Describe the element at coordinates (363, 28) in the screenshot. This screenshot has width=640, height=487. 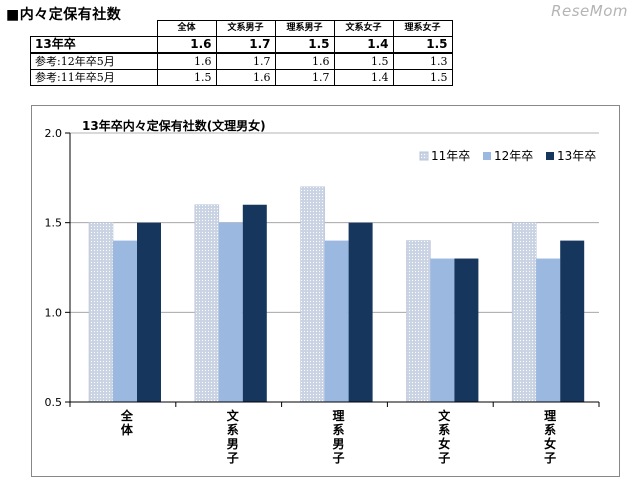
I see `table-header-cell: 文系女子` at that location.